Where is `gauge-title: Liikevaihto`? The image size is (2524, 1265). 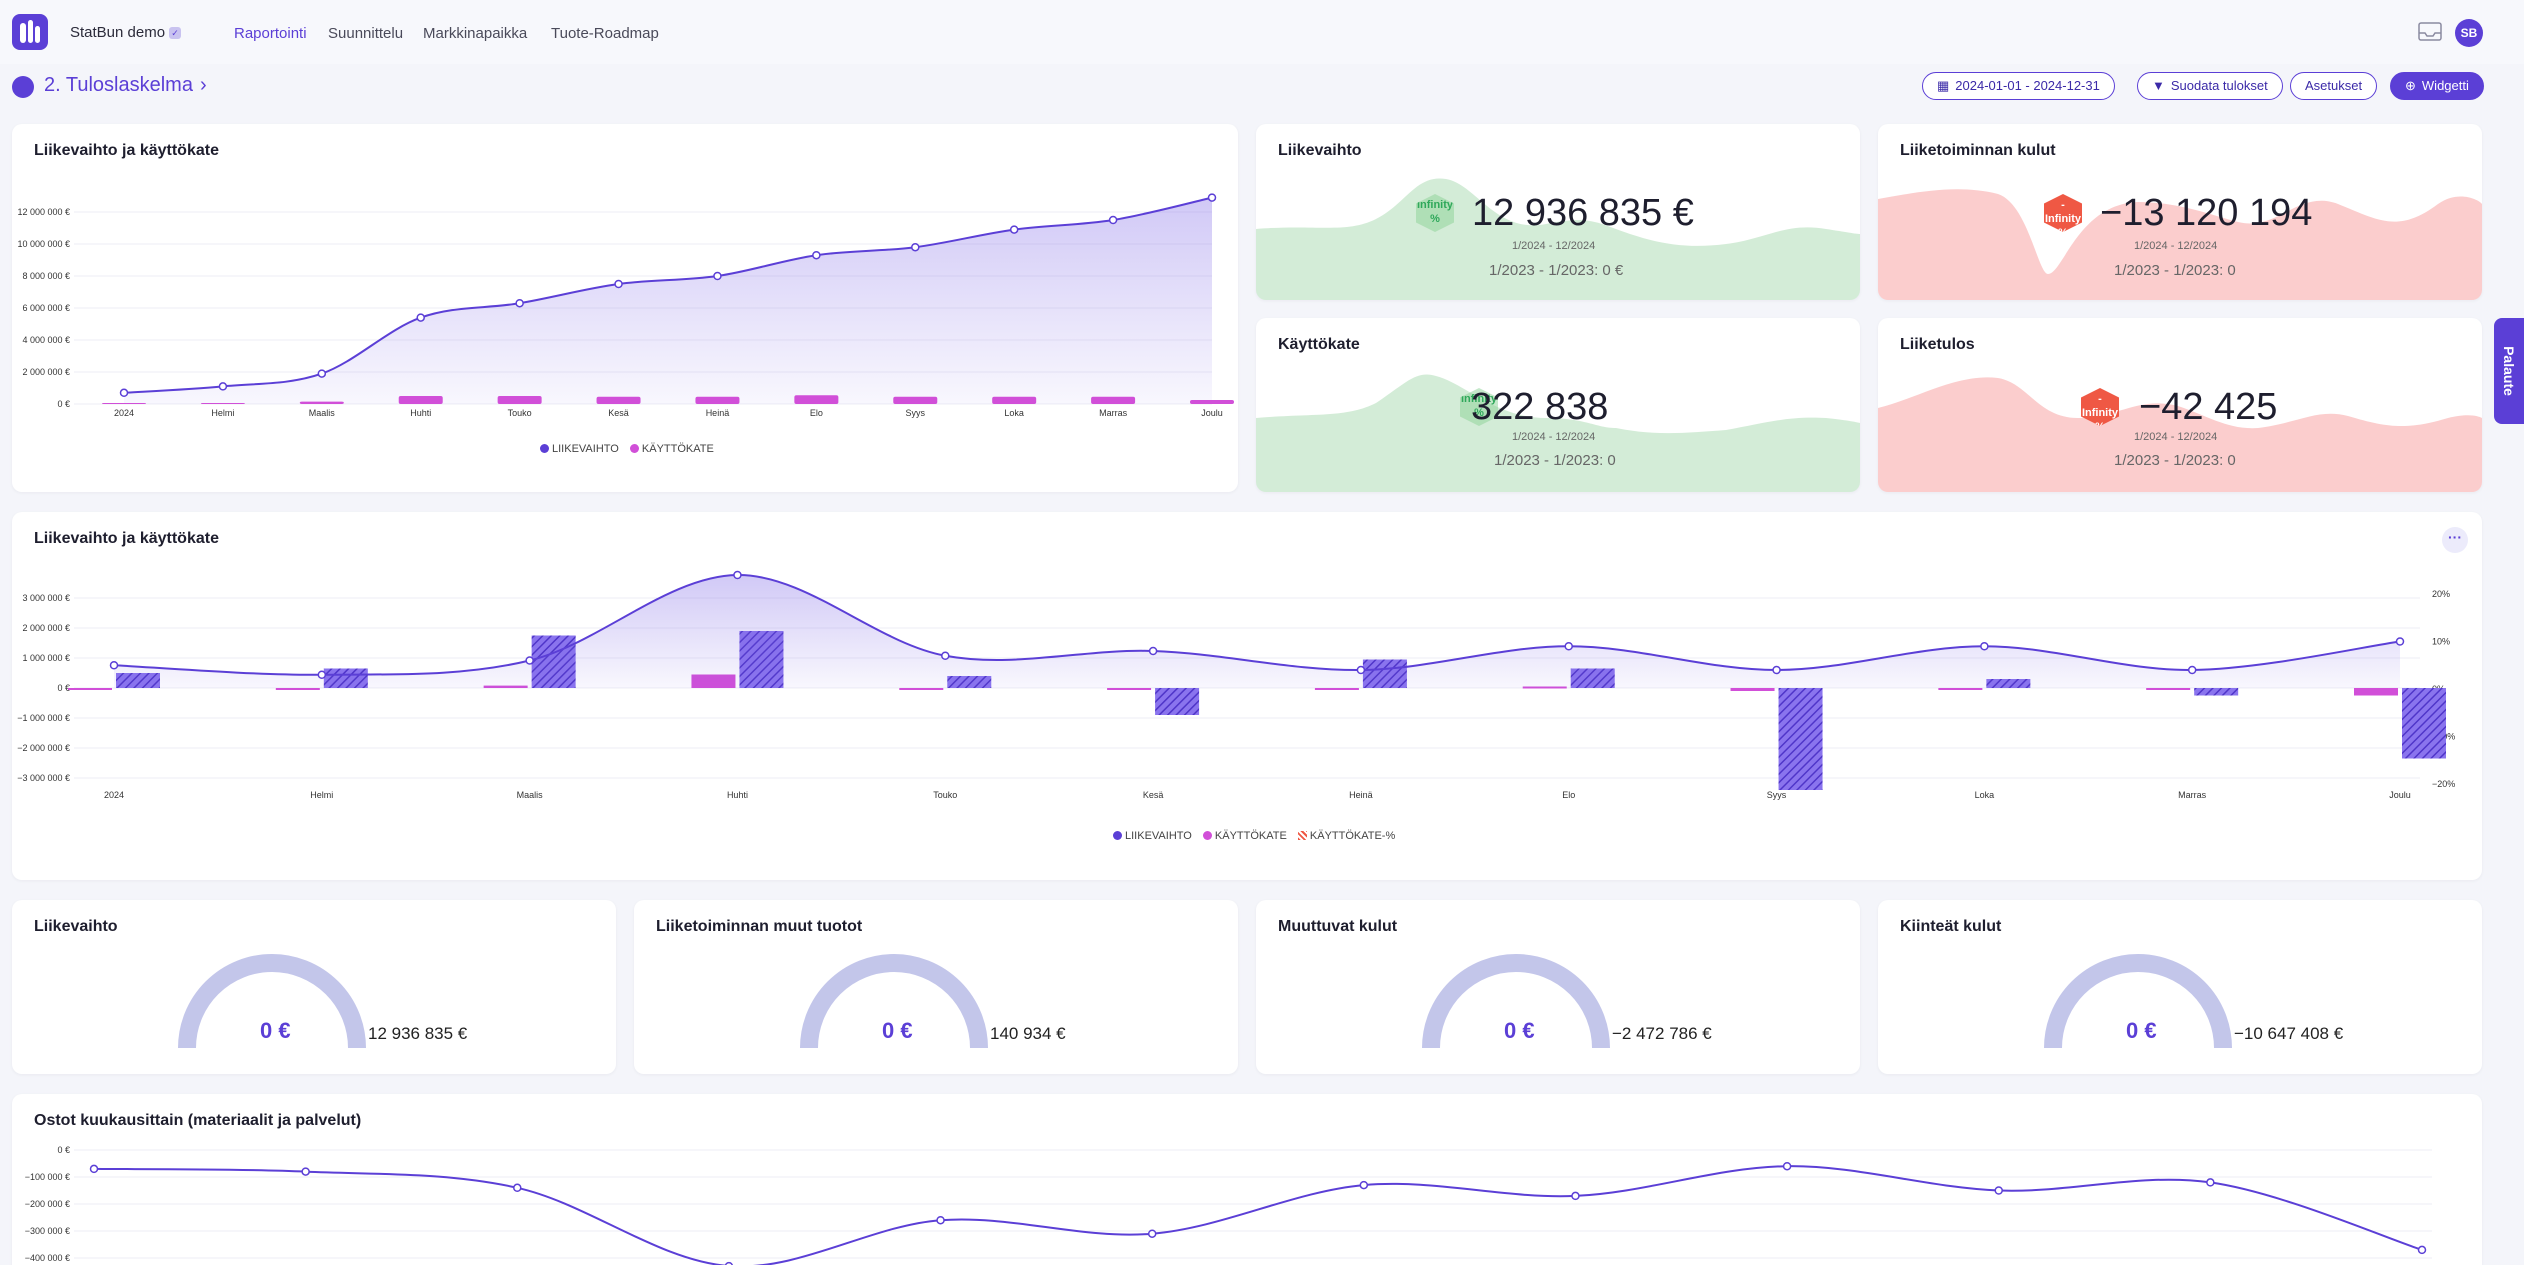 gauge-title: Liikevaihto is located at coordinates (76, 926).